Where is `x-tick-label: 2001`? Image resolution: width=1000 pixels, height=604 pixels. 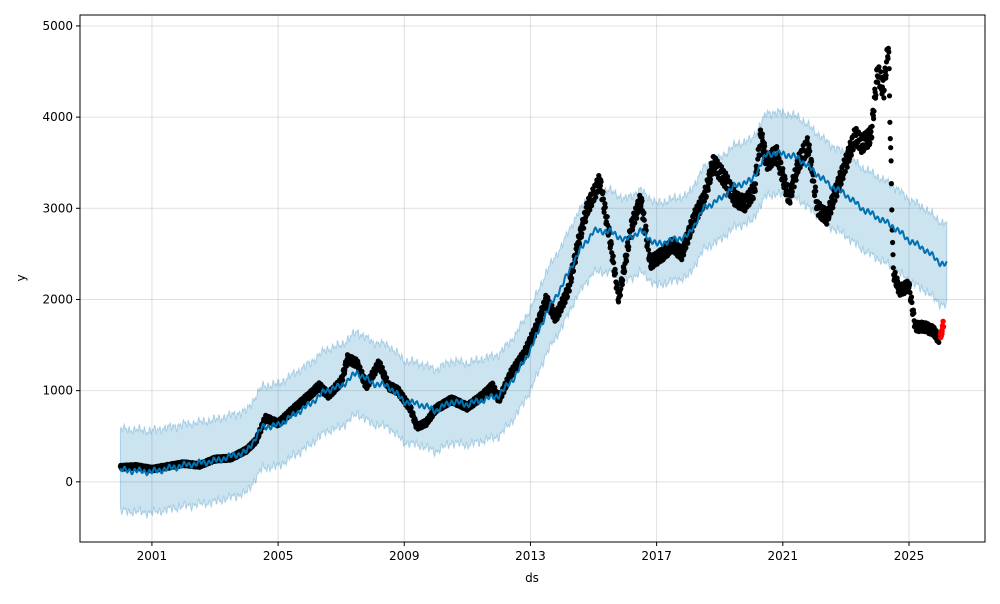 x-tick-label: 2001 is located at coordinates (152, 556).